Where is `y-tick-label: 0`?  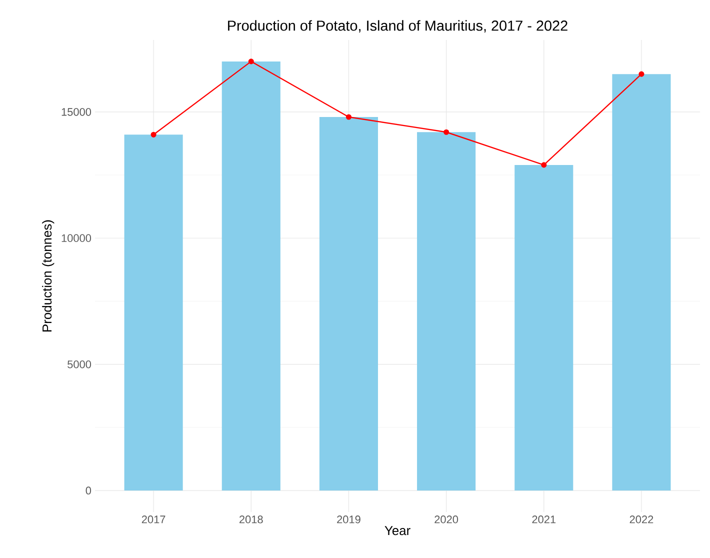 y-tick-label: 0 is located at coordinates (89, 490).